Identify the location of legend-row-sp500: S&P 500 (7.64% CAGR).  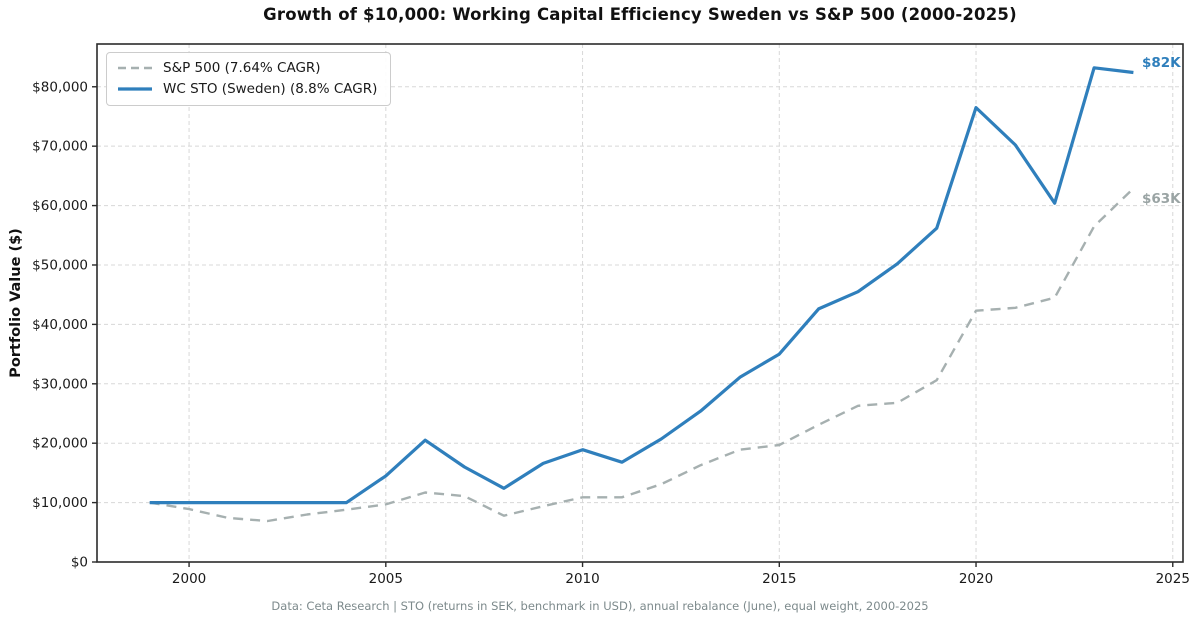
(247, 68).